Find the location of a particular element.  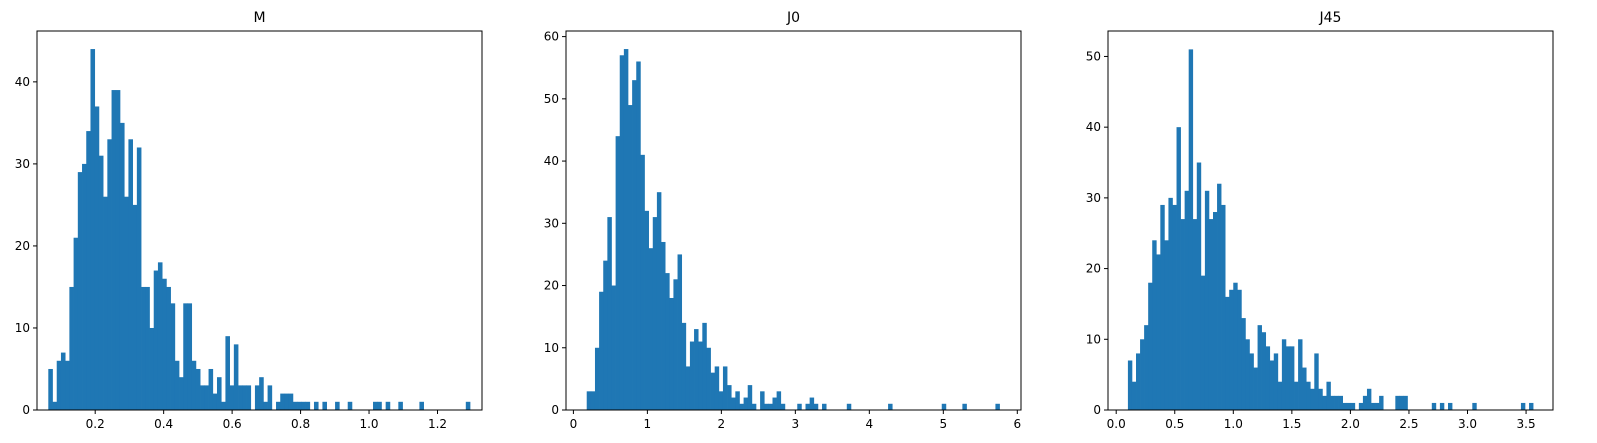

x-tick-label: 0 is located at coordinates (574, 424).